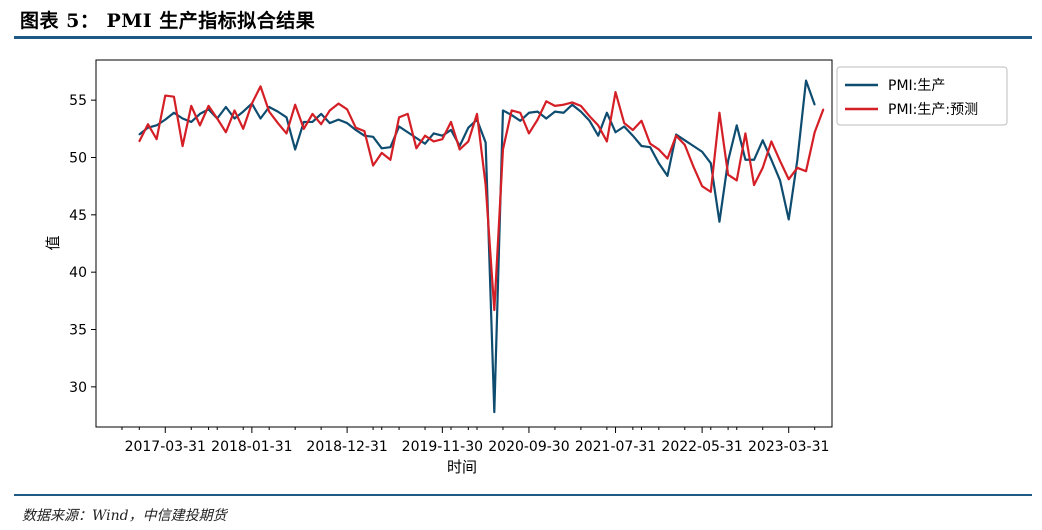 The image size is (1042, 530). Describe the element at coordinates (78, 273) in the screenshot. I see `y-tick-label: 40` at that location.